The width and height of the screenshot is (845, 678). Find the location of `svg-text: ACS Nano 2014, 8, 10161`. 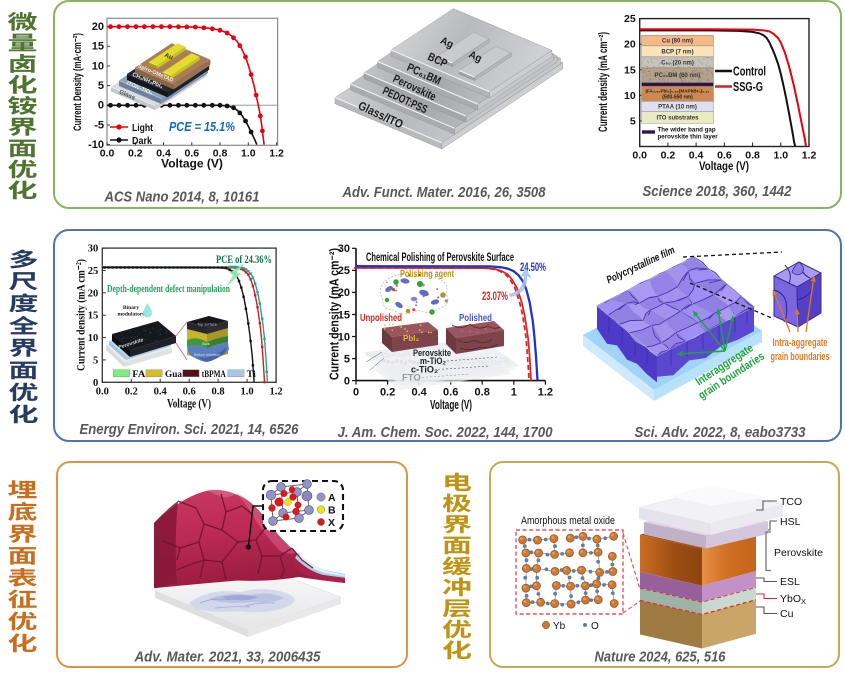

svg-text: ACS Nano 2014, 8, 10161 is located at coordinates (182, 198).